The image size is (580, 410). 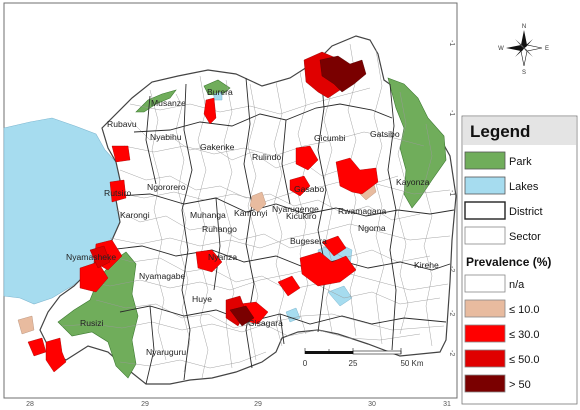 What do you see at coordinates (91, 257) in the screenshot?
I see `district-label: Nyamasheke` at bounding box center [91, 257].